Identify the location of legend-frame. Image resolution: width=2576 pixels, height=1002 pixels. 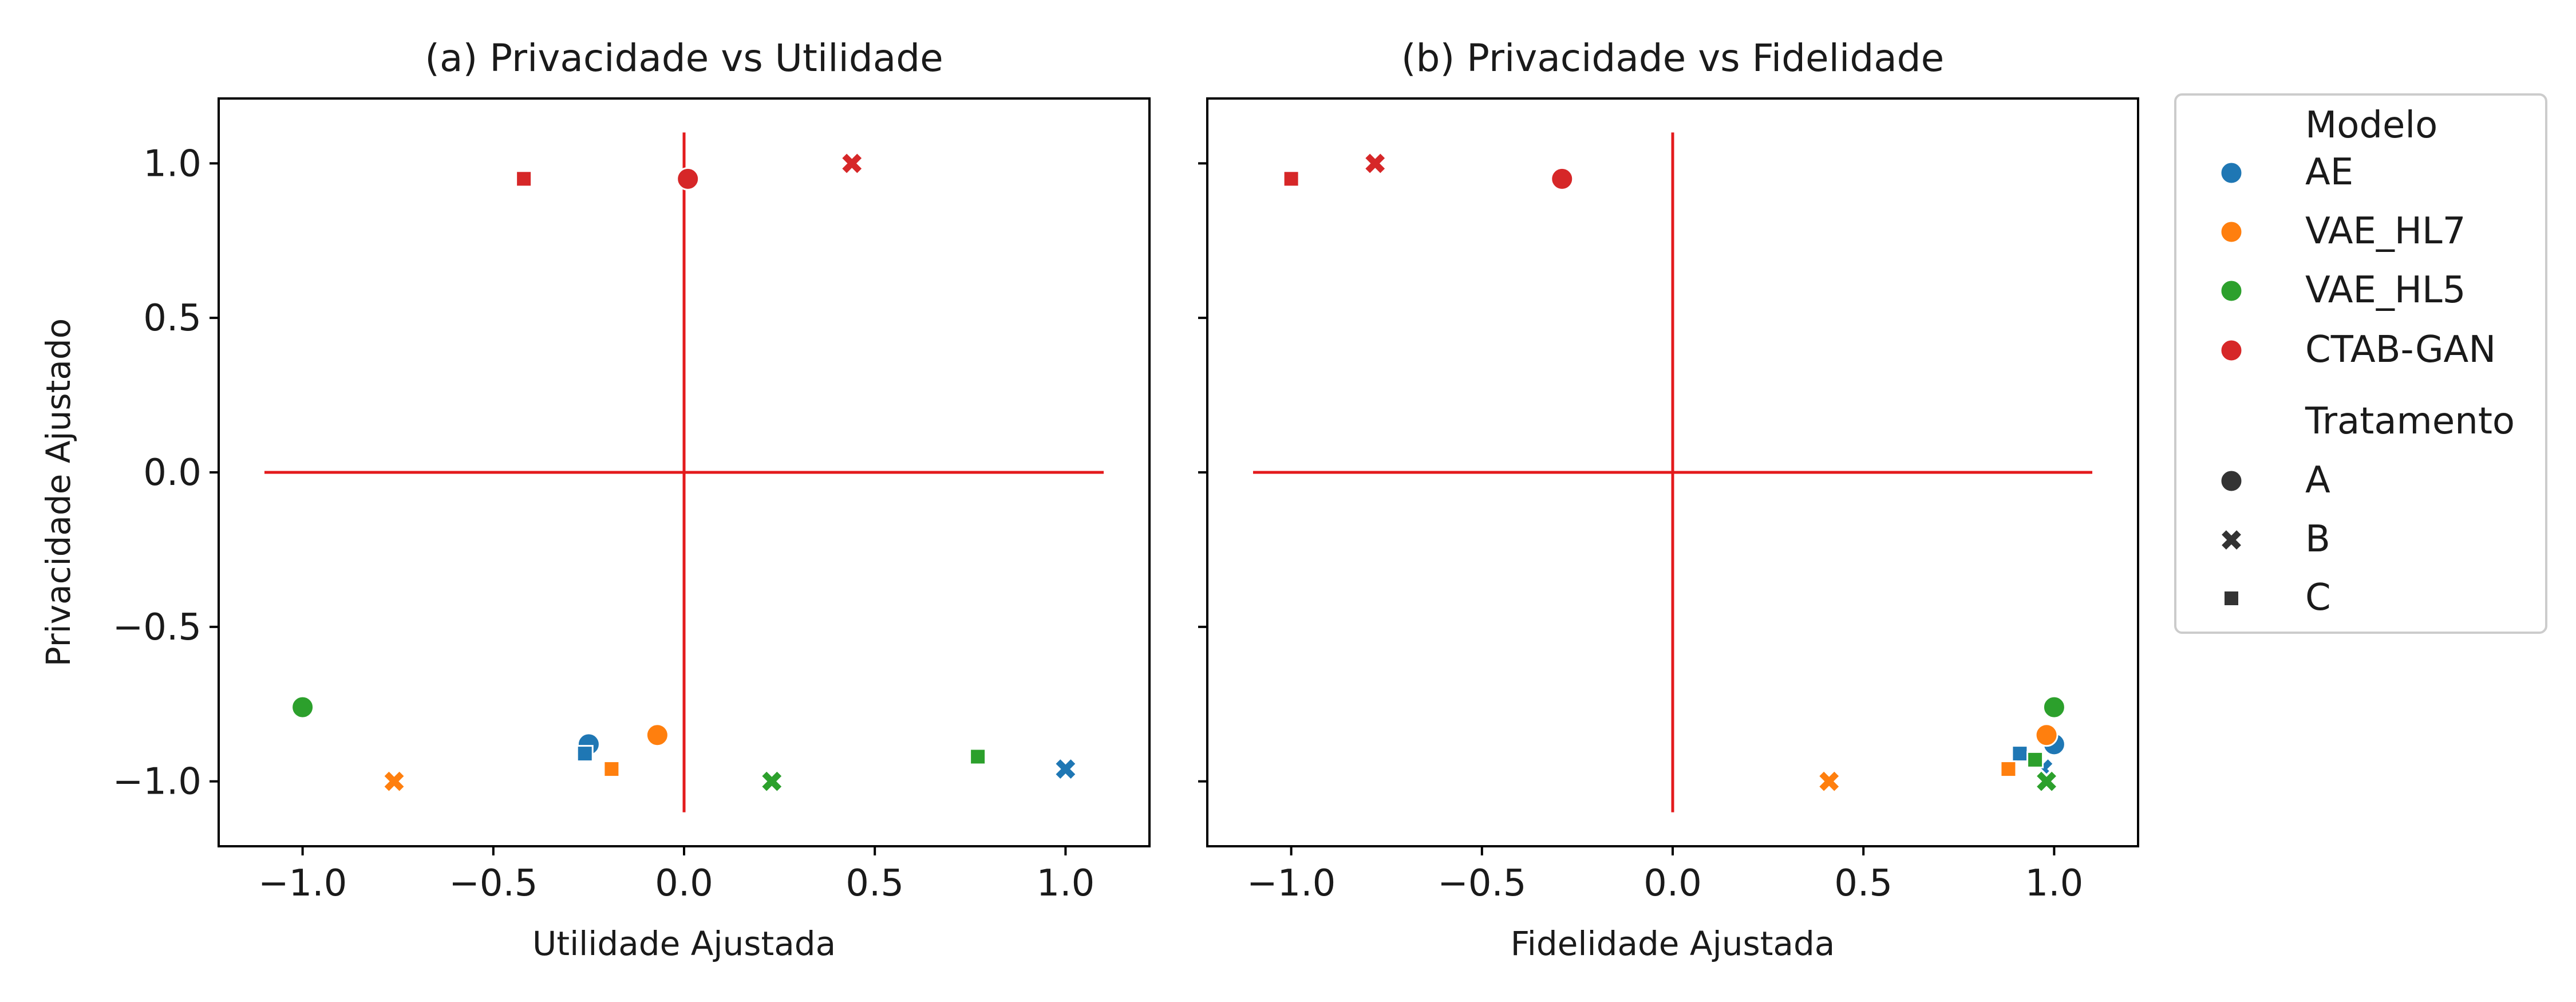
(2360, 363).